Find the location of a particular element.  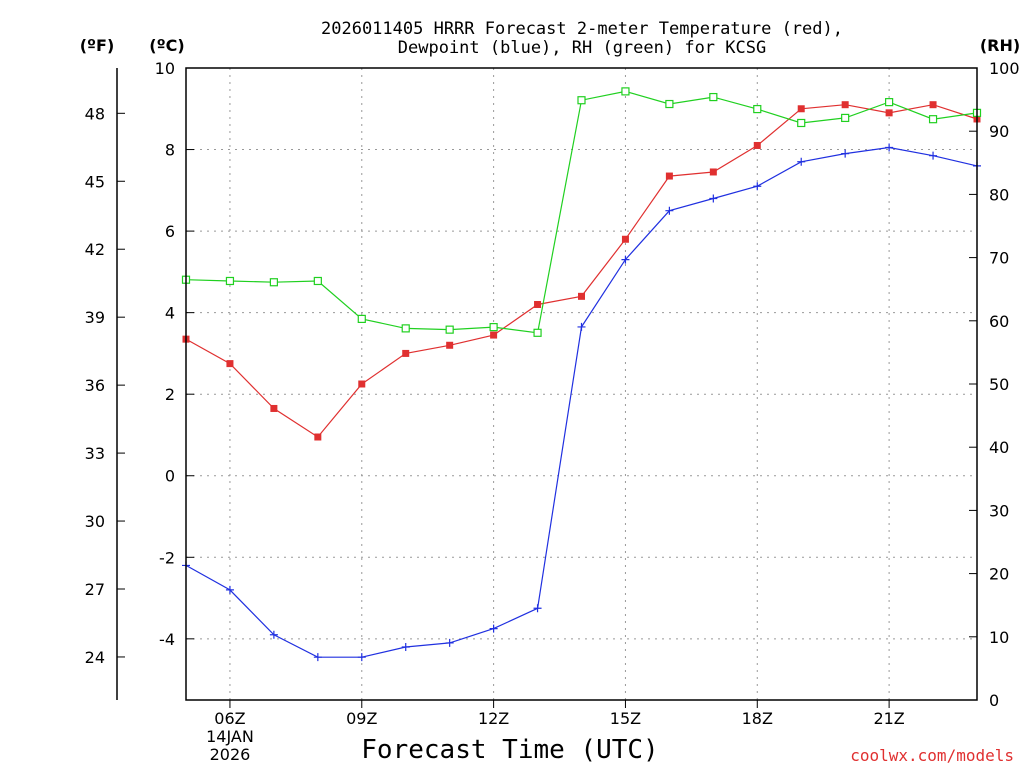

rh-tick-label: 10 is located at coordinates (999, 637).